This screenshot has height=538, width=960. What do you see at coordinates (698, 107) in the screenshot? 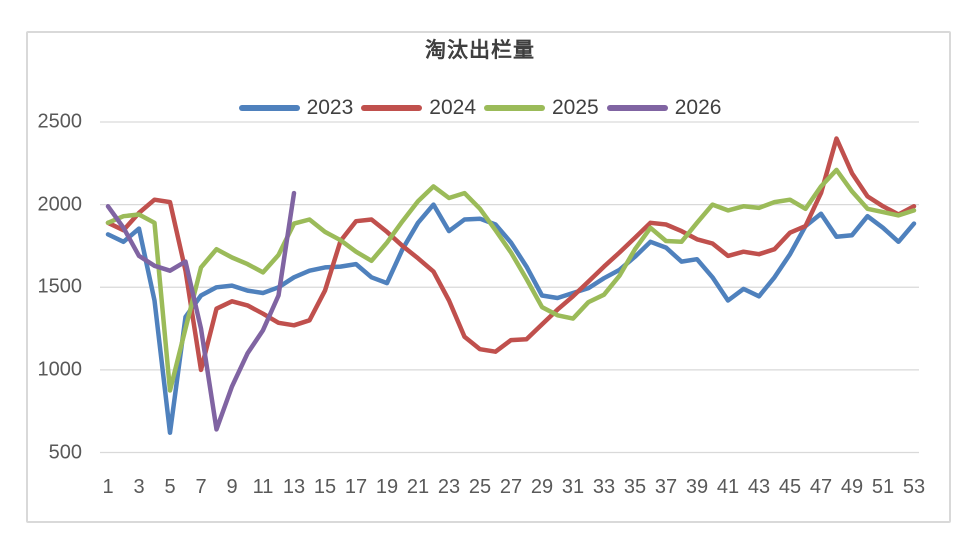
I see `legend-label-2026: 2026` at bounding box center [698, 107].